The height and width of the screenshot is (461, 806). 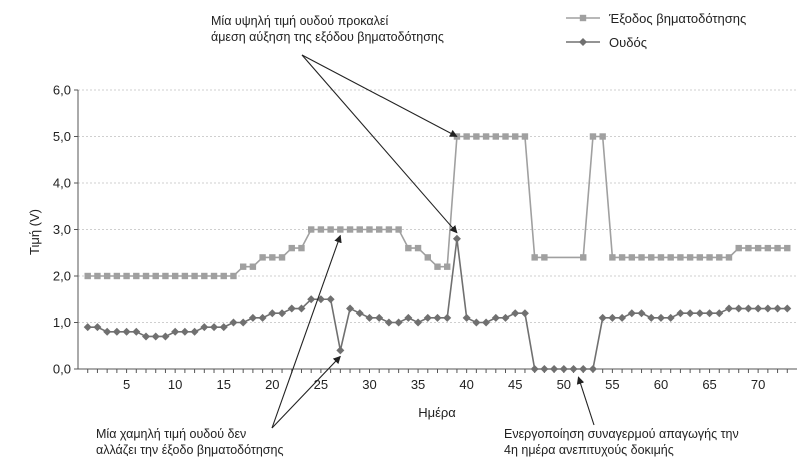 I want to click on x-axis-label: Ημέρα, so click(x=437, y=412).